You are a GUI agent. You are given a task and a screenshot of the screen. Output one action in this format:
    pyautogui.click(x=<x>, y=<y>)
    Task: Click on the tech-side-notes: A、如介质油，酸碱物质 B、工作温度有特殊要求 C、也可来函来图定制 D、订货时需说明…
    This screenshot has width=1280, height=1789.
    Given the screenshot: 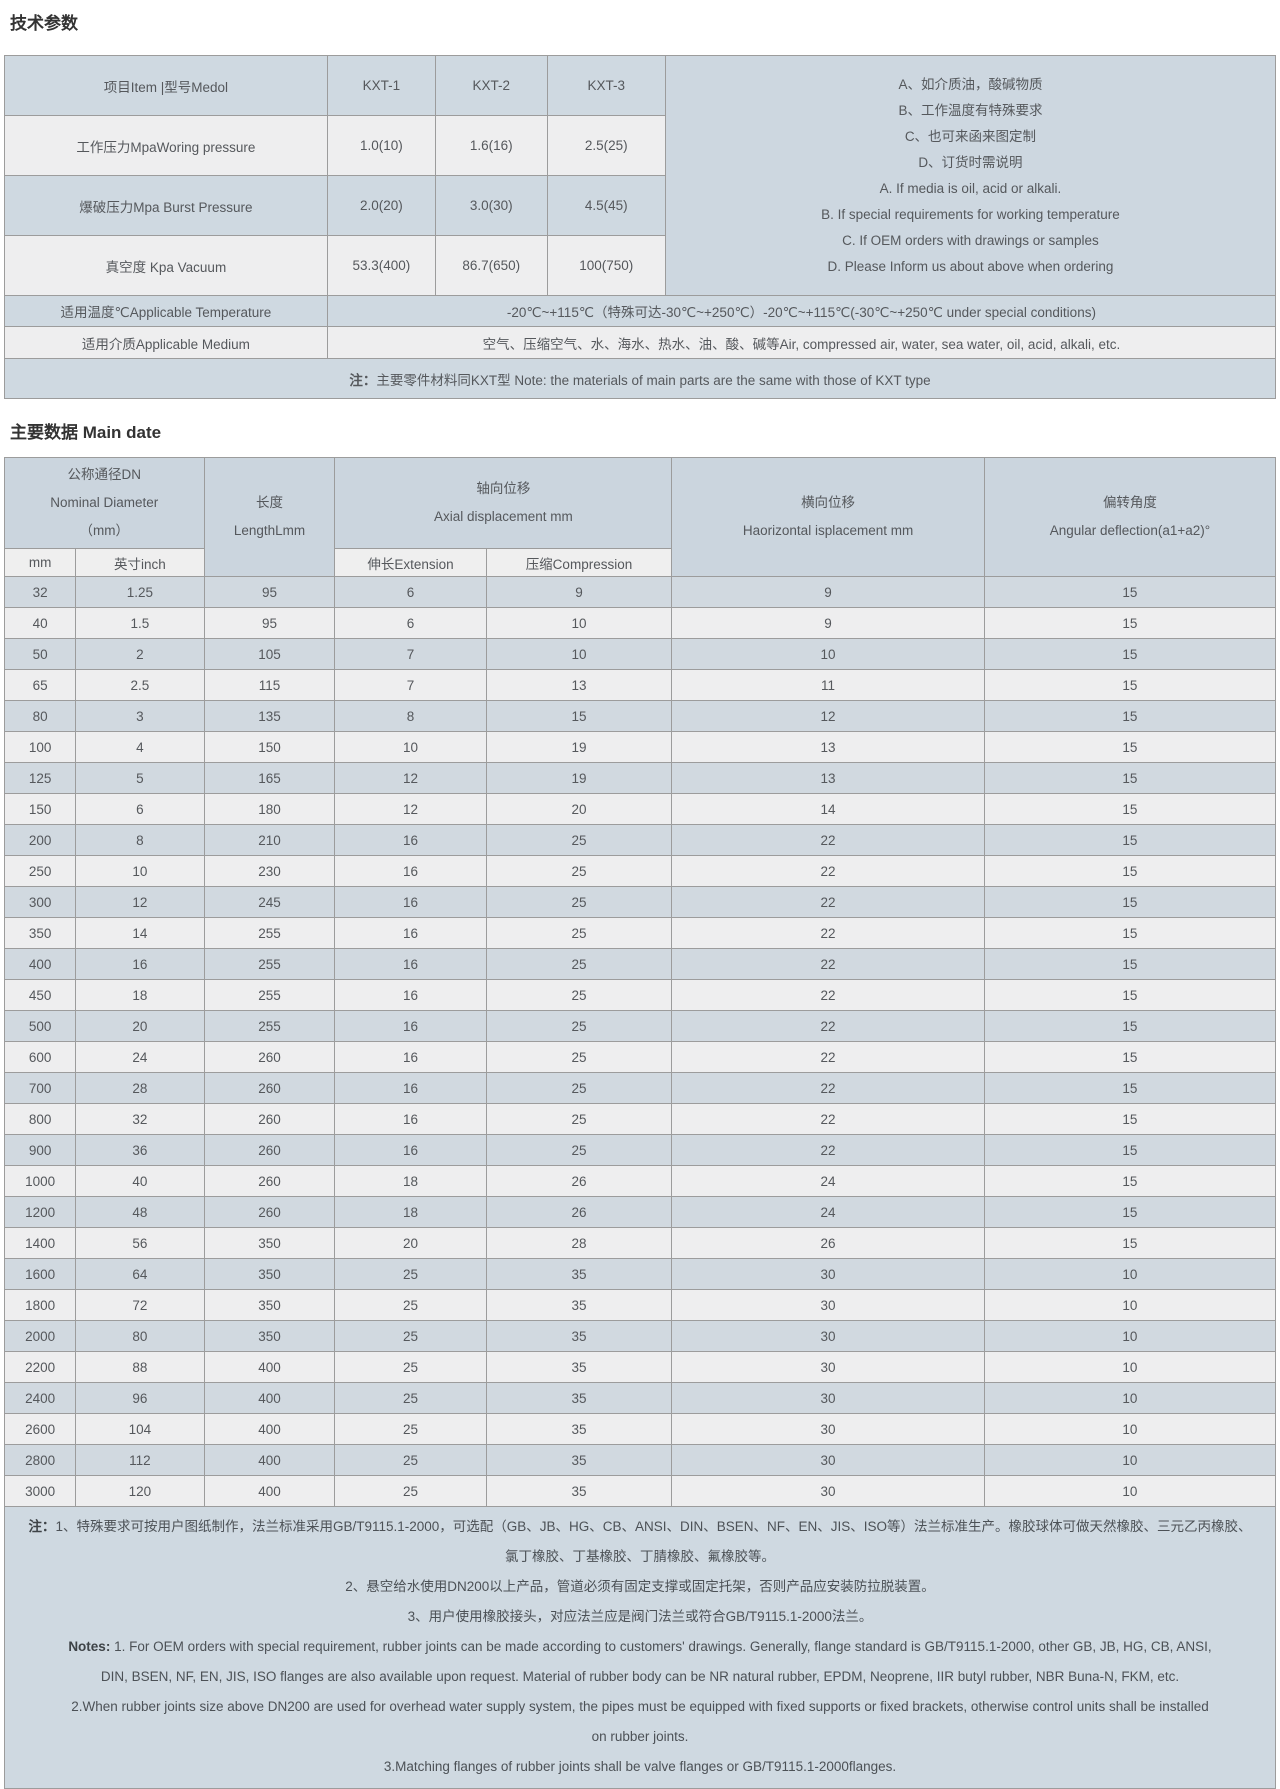 What is the action you would take?
    pyautogui.click(x=970, y=175)
    